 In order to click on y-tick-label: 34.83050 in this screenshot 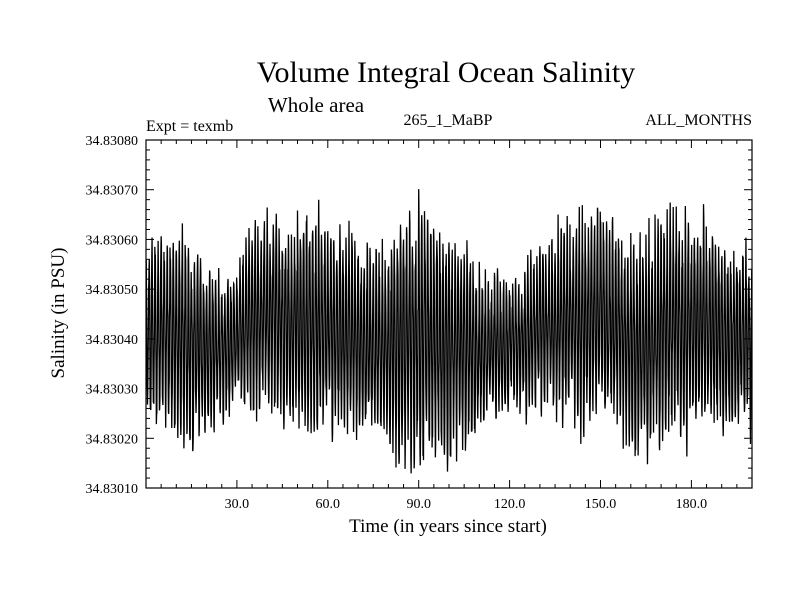, I will do `click(112, 290)`.